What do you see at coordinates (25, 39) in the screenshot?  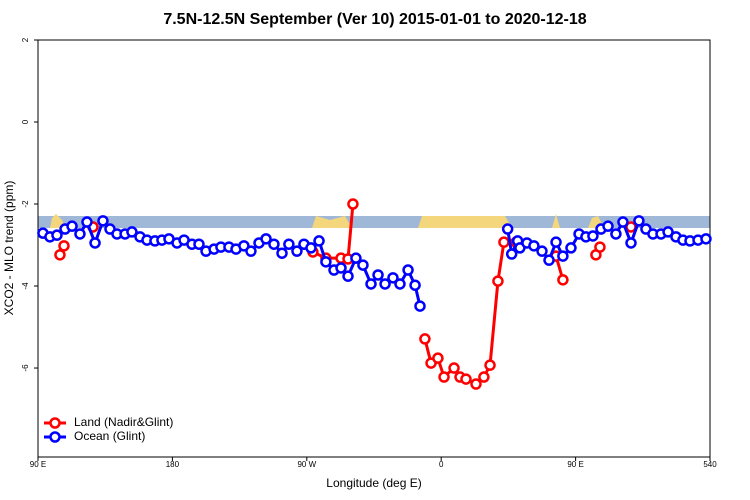 I see `y-tick-label: 2` at bounding box center [25, 39].